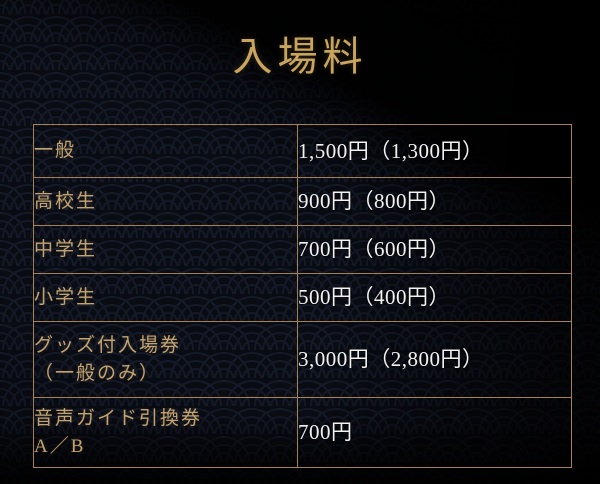 The height and width of the screenshot is (484, 600). I want to click on table-row: 高校生 900円（800円）, so click(302, 201).